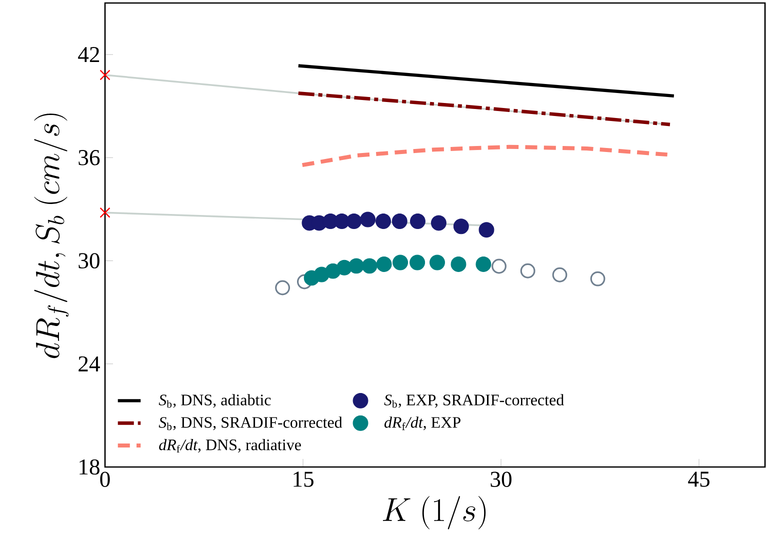 The height and width of the screenshot is (559, 766). Describe the element at coordinates (501, 479) in the screenshot. I see `x-tick-label: 30` at that location.